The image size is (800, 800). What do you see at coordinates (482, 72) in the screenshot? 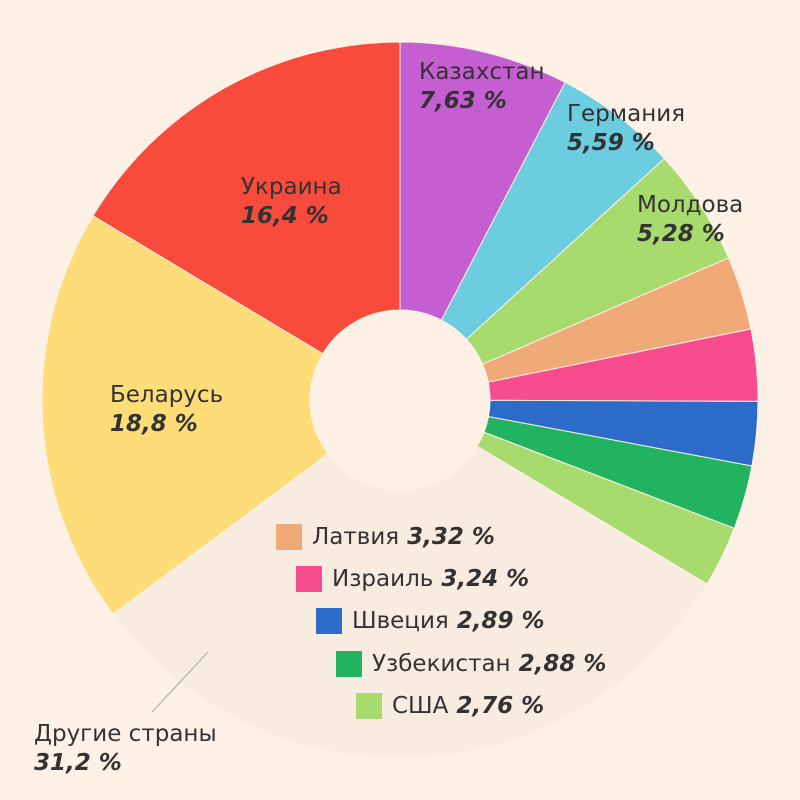
I see `label-kazakhstan-name: Казахстан` at bounding box center [482, 72].